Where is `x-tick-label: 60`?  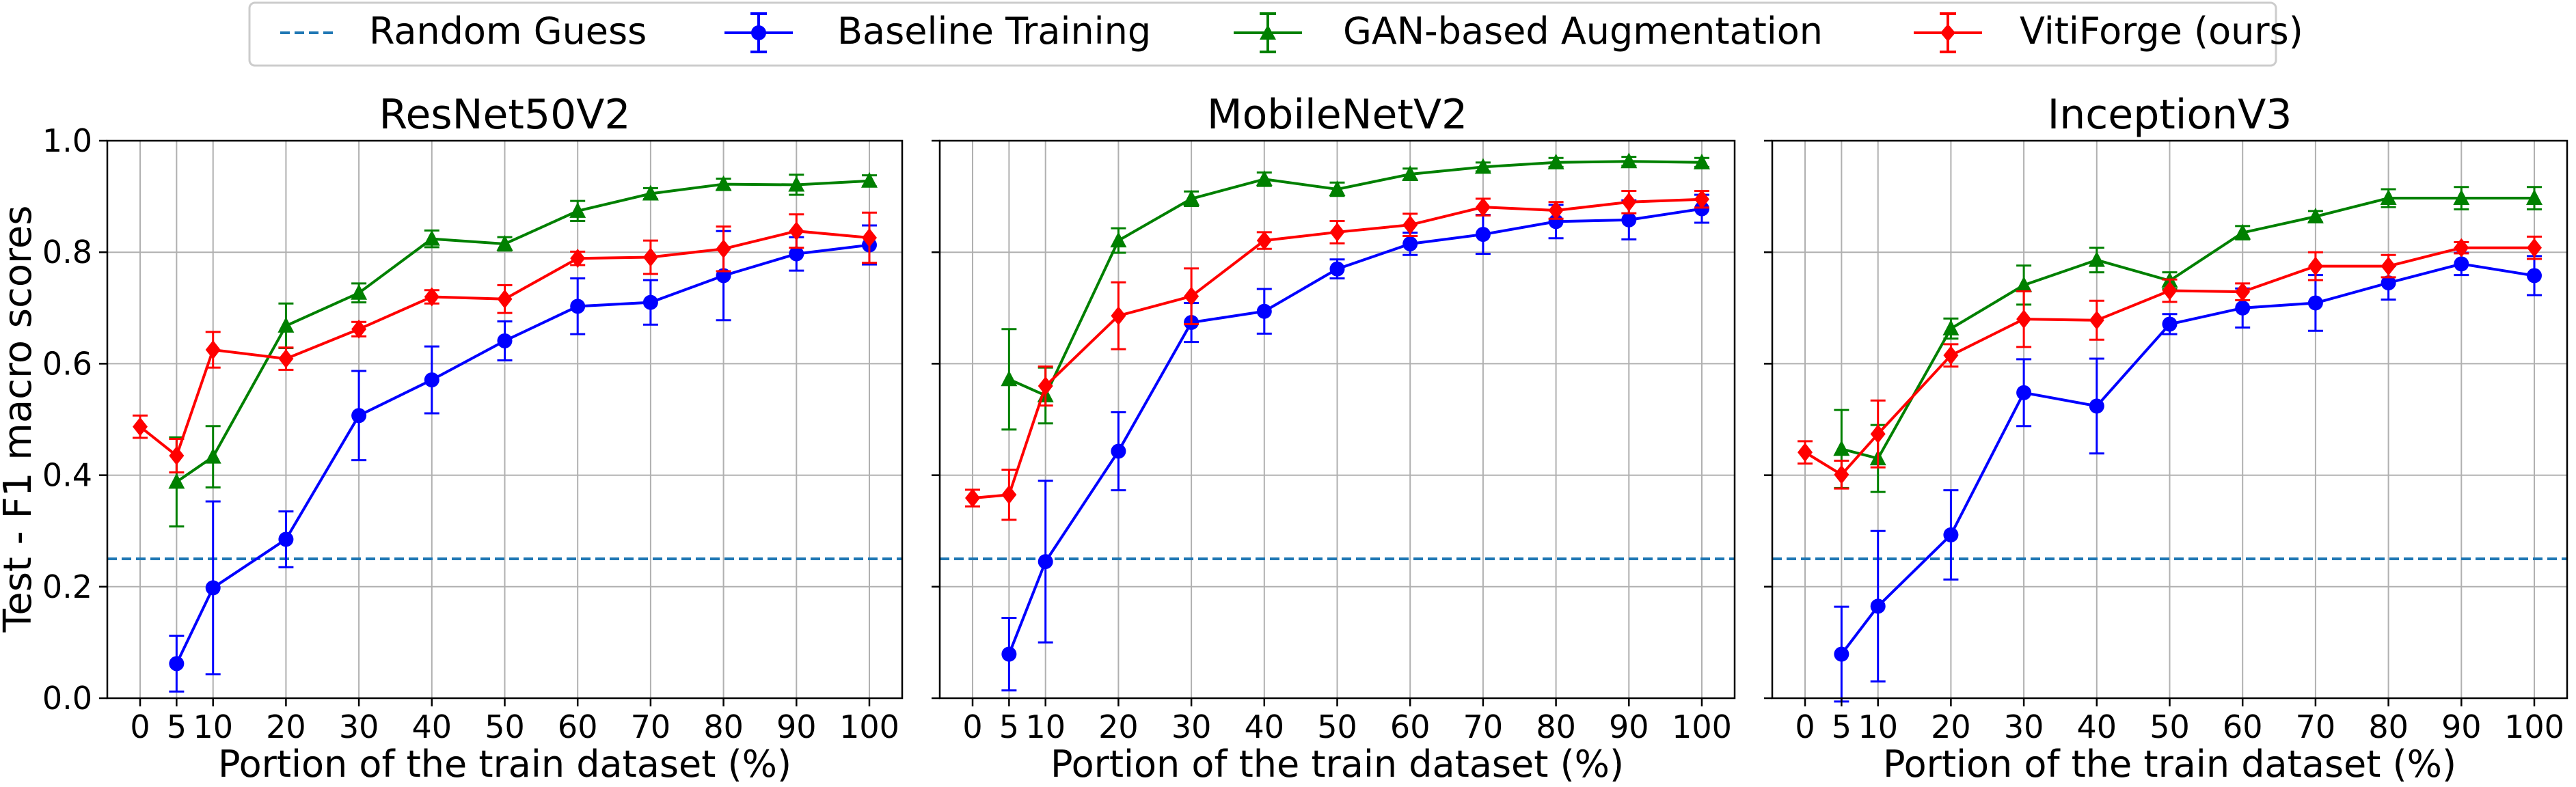
x-tick-label: 60 is located at coordinates (578, 726).